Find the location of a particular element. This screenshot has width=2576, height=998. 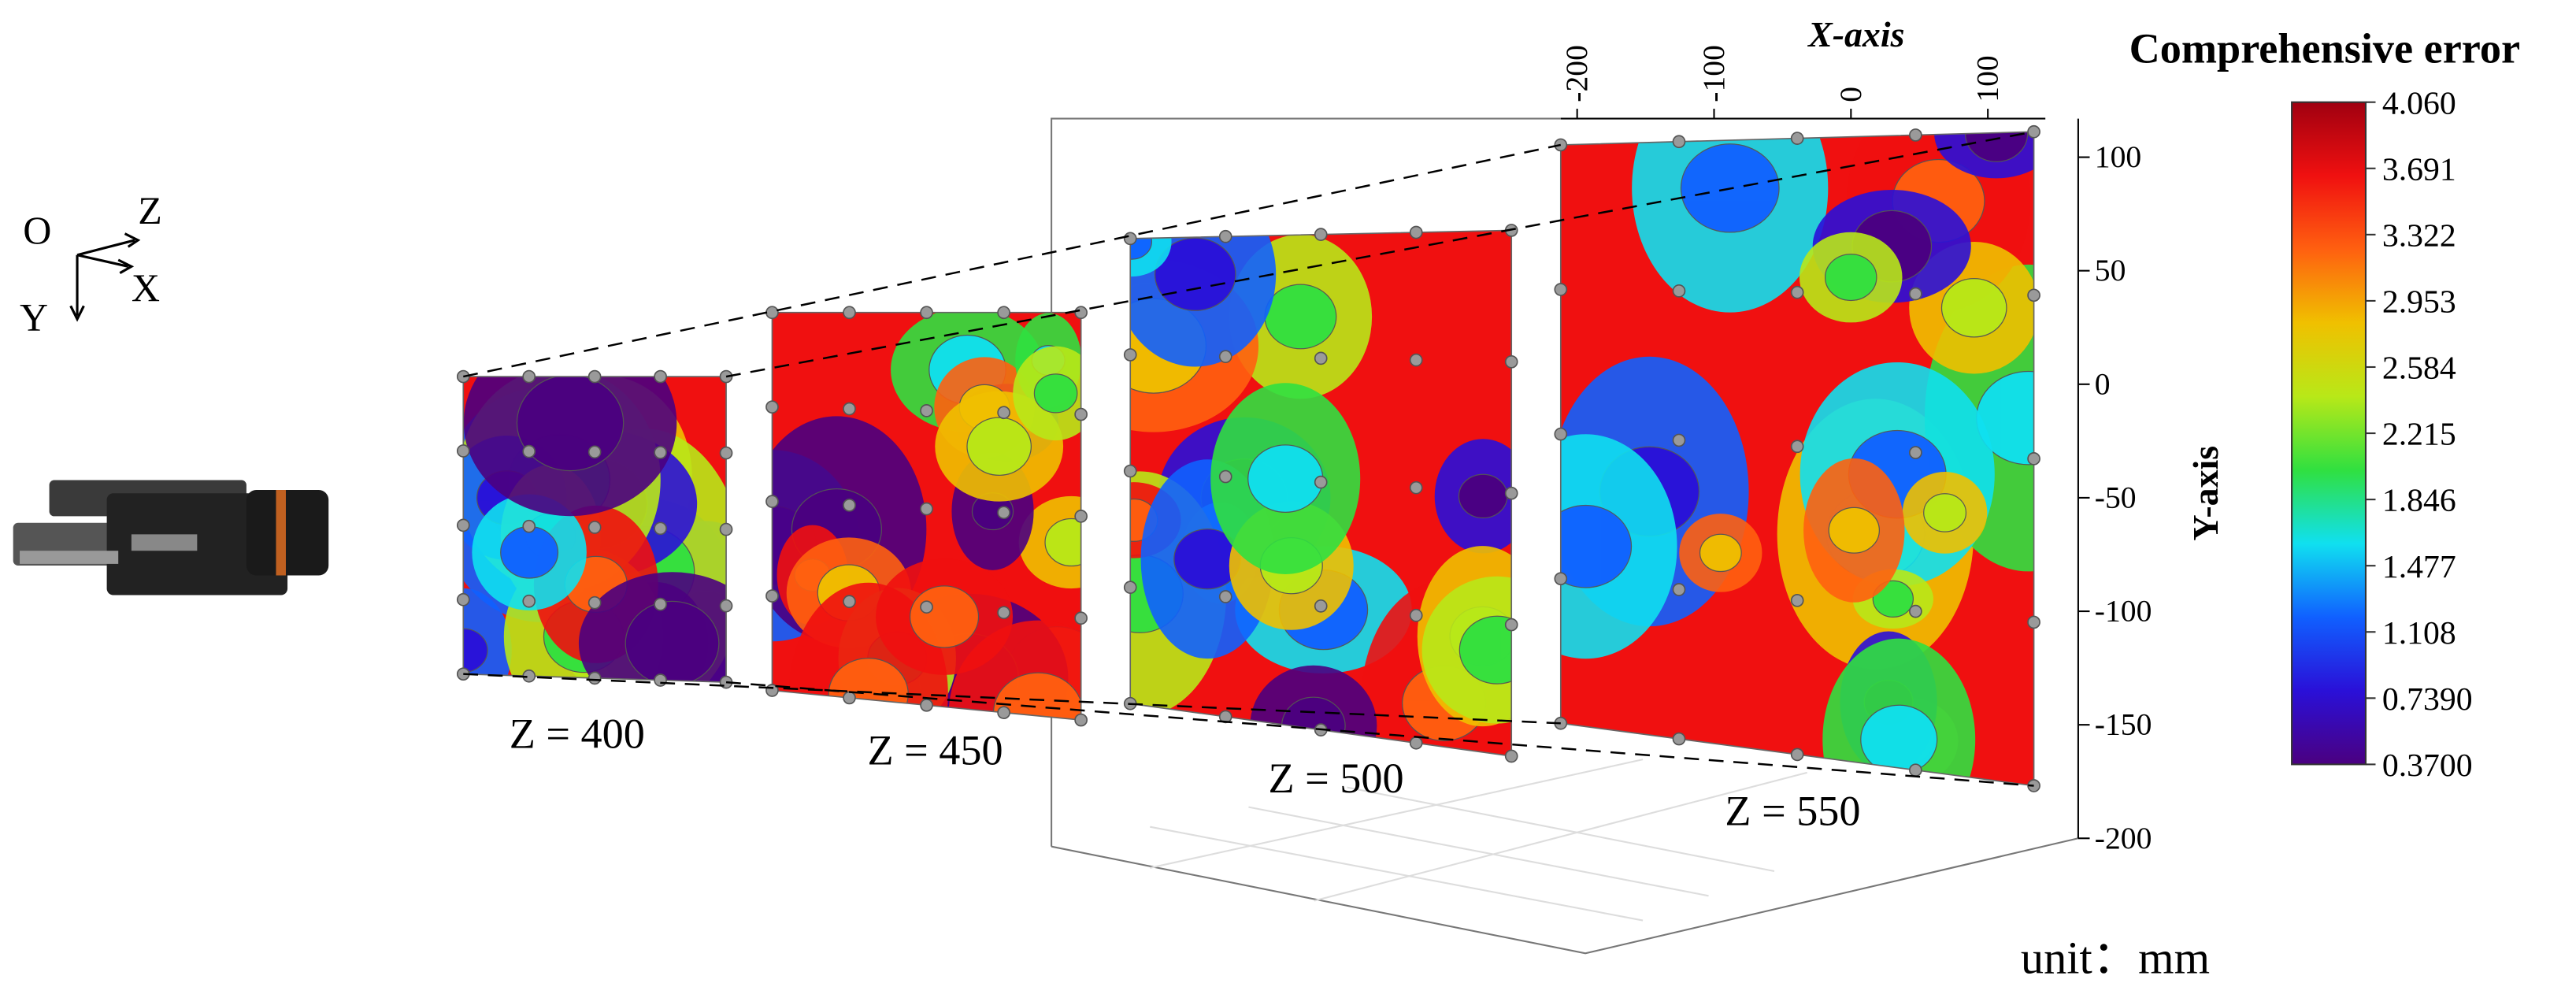

colorbar-tick-label: 0.3700 is located at coordinates (2427, 766).